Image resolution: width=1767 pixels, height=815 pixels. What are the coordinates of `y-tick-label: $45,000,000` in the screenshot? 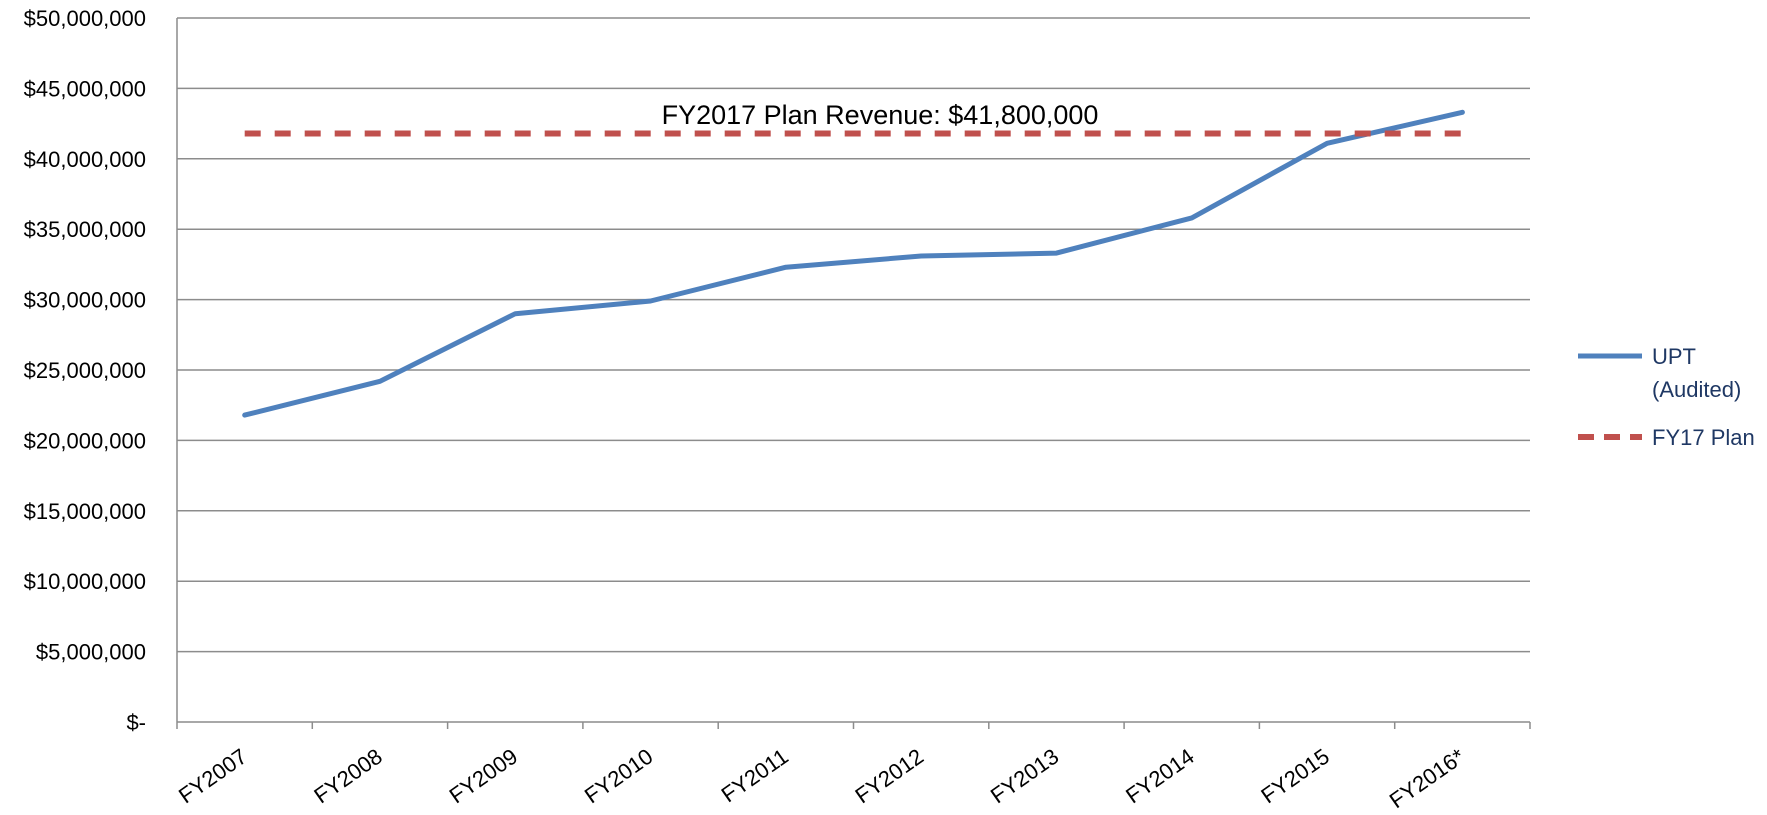 It's located at (85, 88).